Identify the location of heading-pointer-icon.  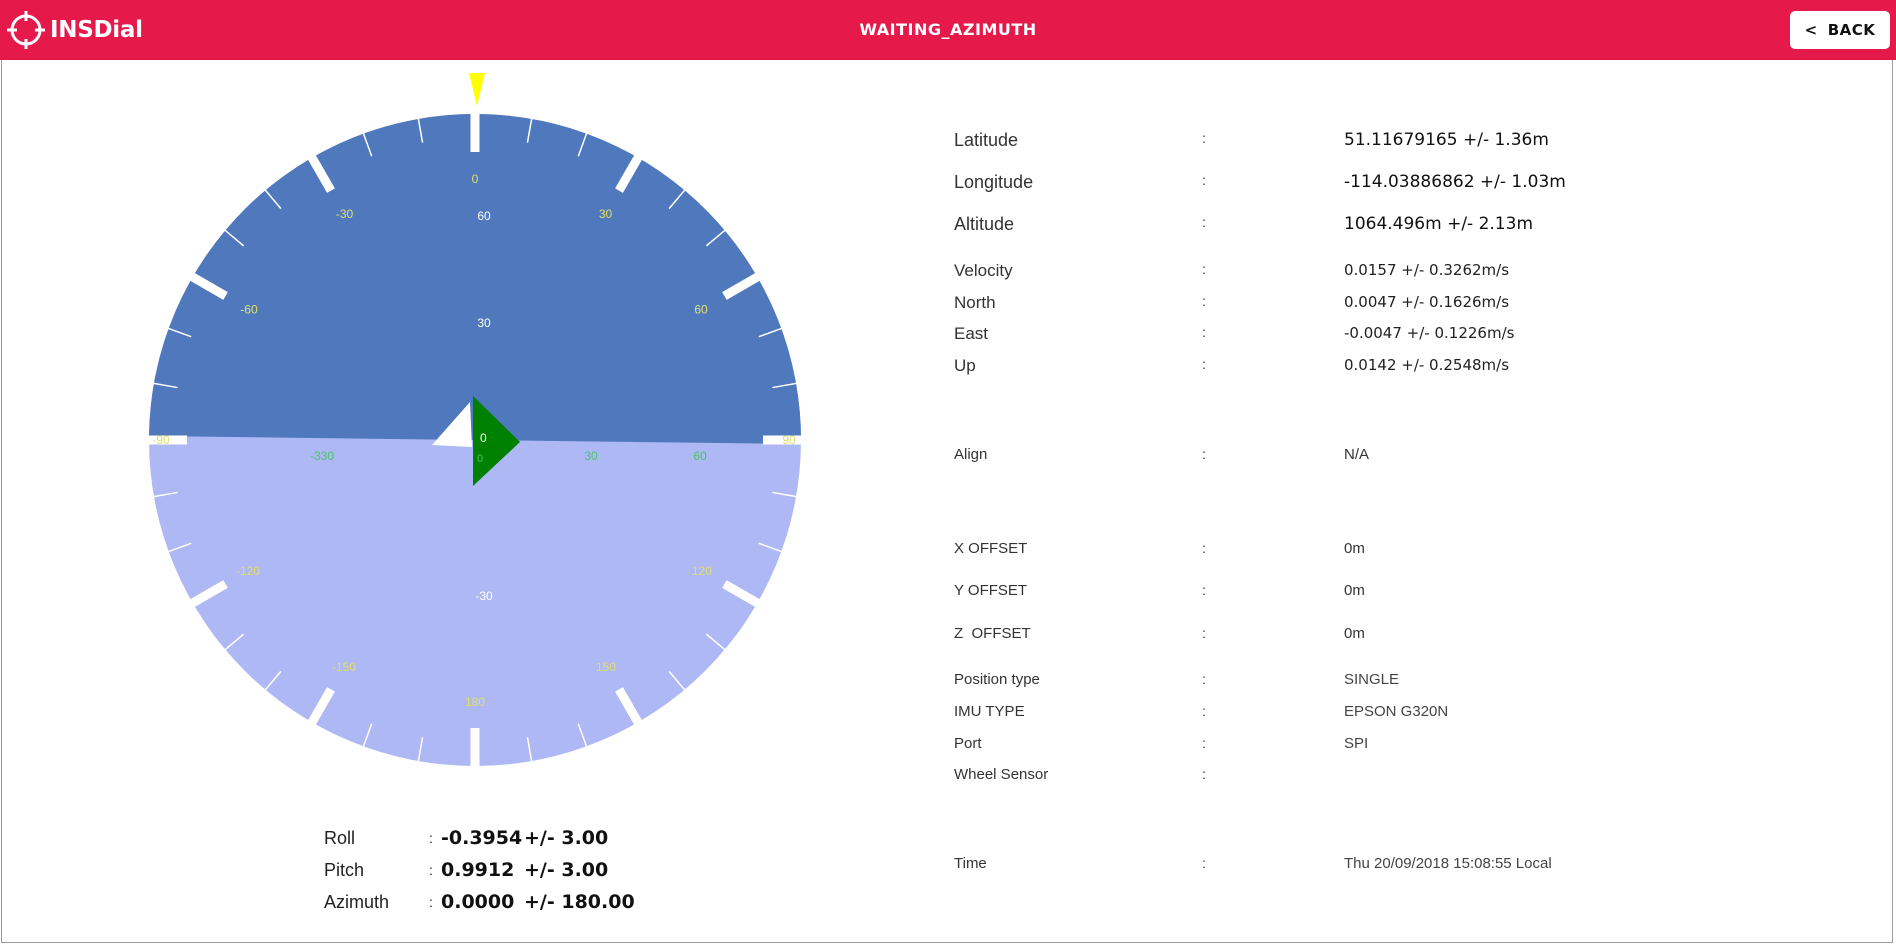
(477, 89).